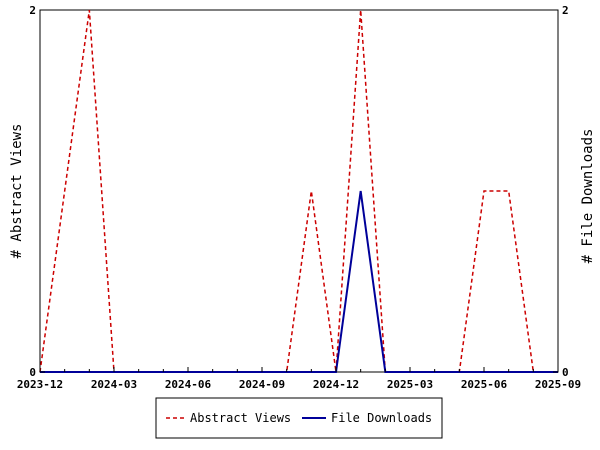  I want to click on legend: Abstract Views File Downloads, so click(299, 418).